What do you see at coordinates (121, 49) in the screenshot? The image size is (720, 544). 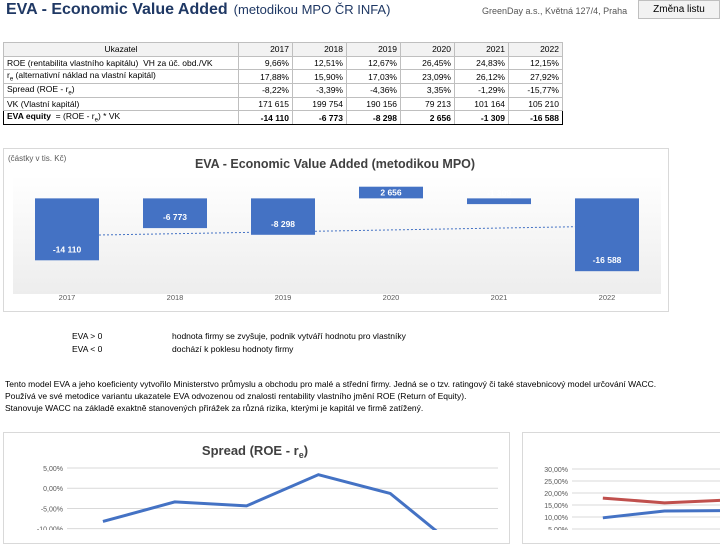 I see `column-header-indicator: Ukazatel` at bounding box center [121, 49].